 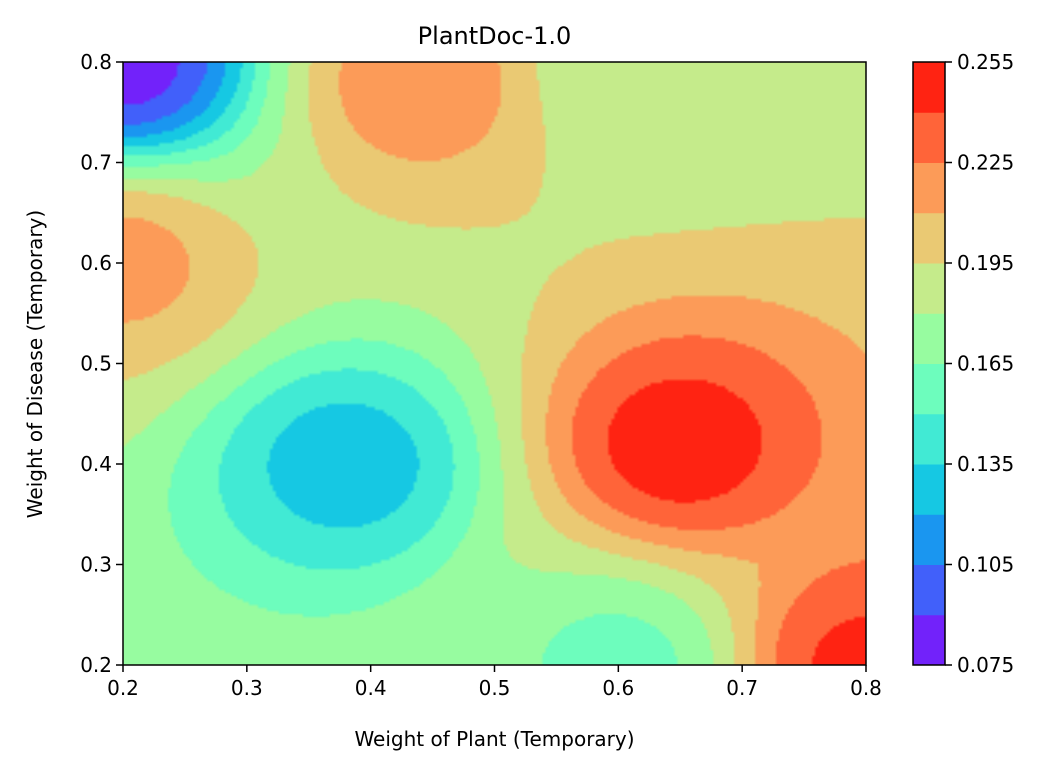 I want to click on y-tick-label: 0.5, so click(x=96, y=364).